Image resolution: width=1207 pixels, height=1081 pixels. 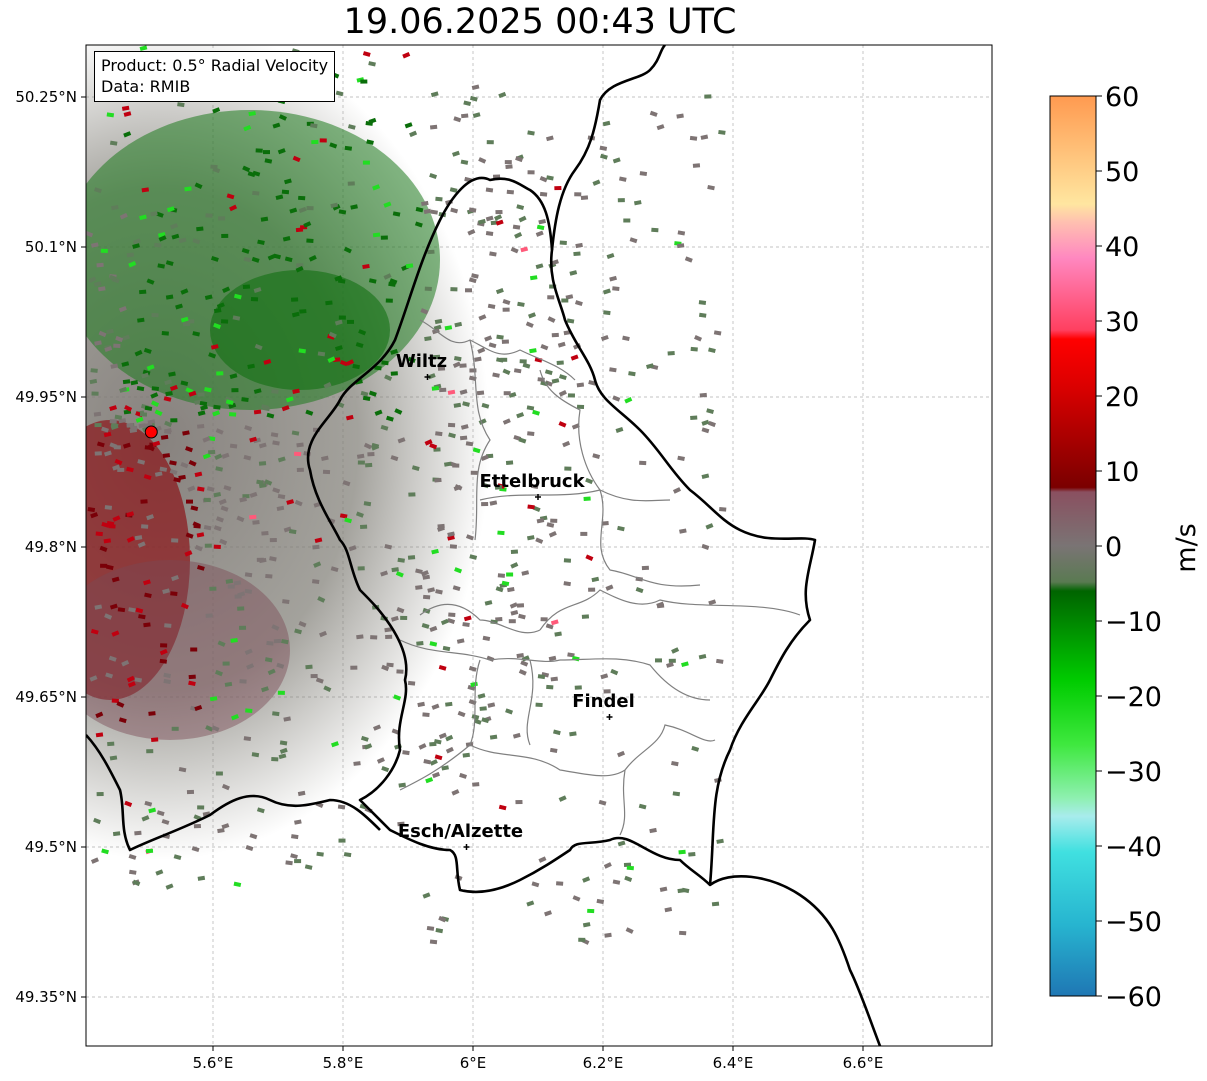 I want to click on colorbar-tick-label: −40, so click(x=1133, y=847).